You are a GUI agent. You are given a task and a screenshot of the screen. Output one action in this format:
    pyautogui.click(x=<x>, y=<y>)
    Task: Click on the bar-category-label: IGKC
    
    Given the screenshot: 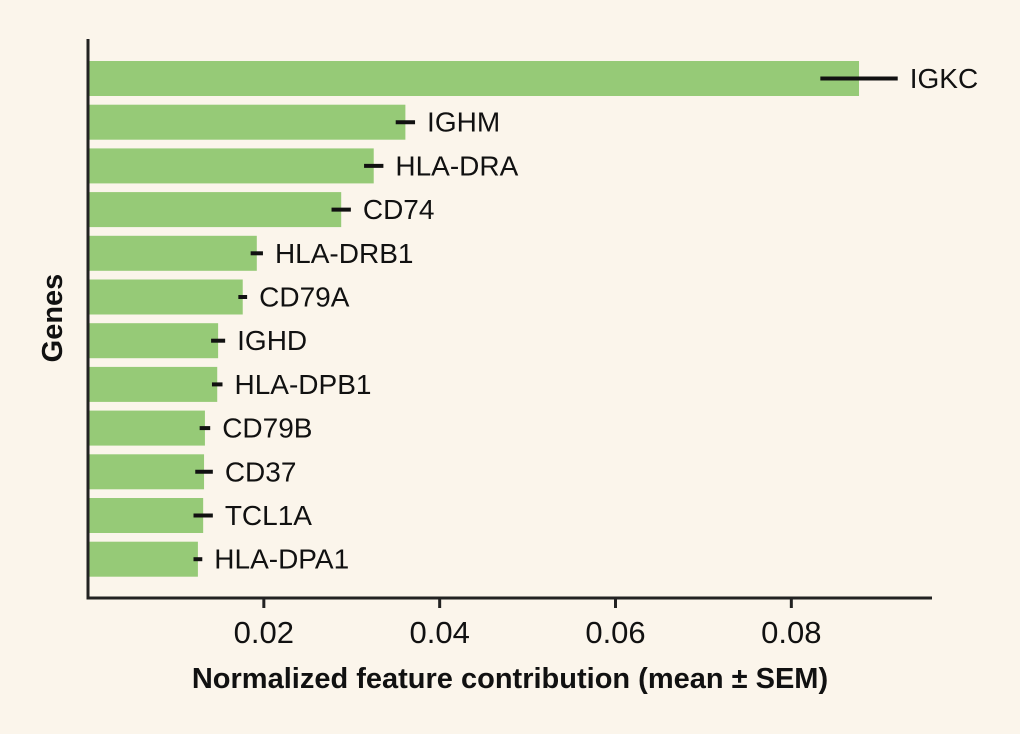 What is the action you would take?
    pyautogui.click(x=944, y=78)
    